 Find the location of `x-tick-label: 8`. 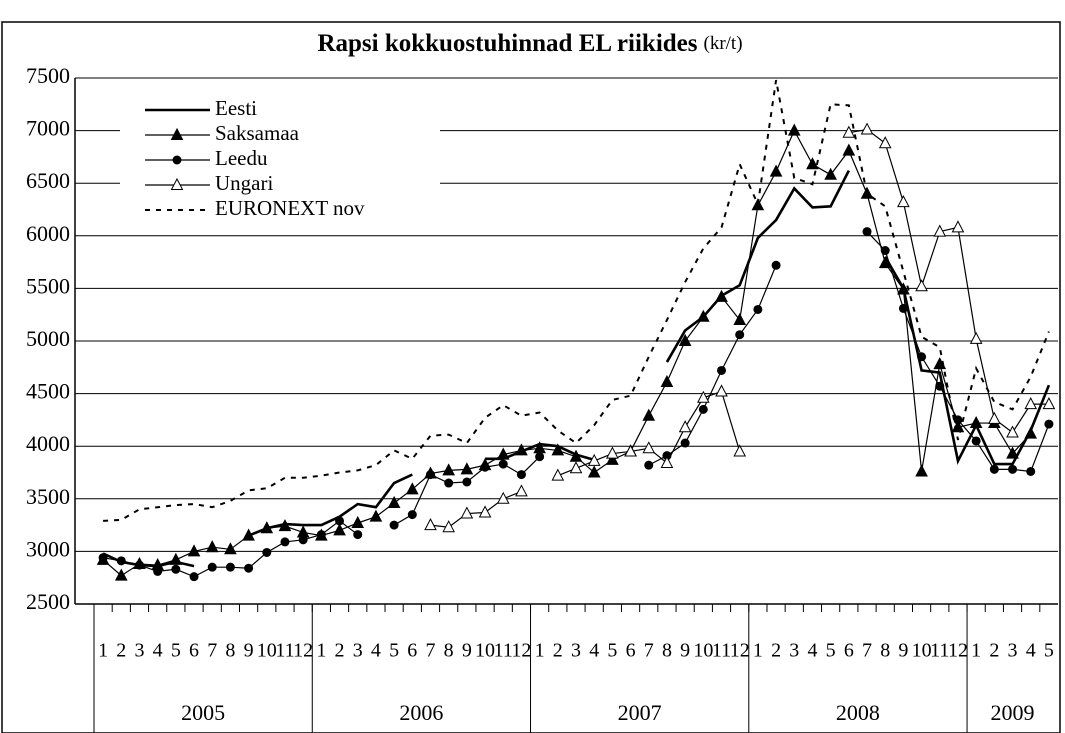

x-tick-label: 8 is located at coordinates (449, 651).